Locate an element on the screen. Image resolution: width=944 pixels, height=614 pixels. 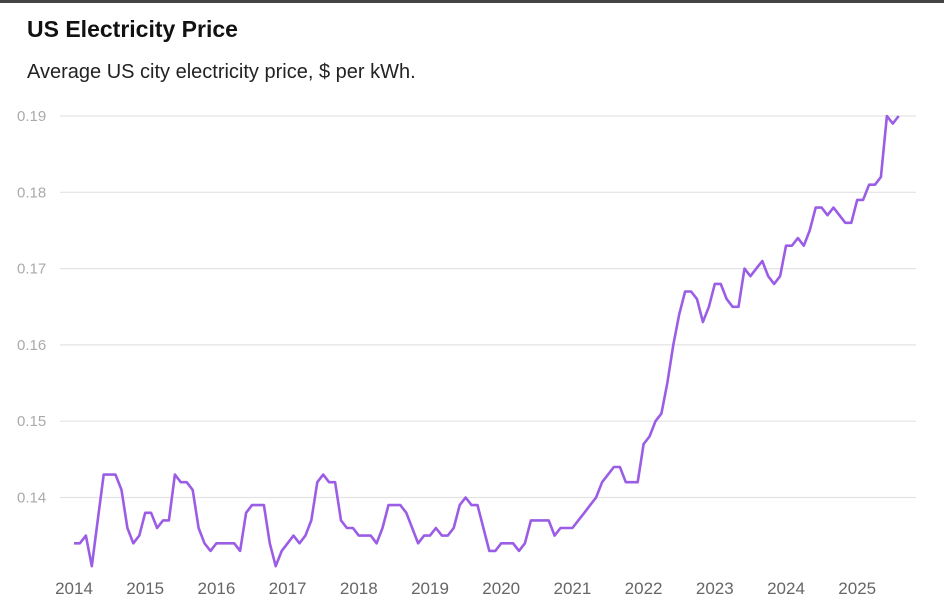
y-tick-label: 0.16 is located at coordinates (31, 345).